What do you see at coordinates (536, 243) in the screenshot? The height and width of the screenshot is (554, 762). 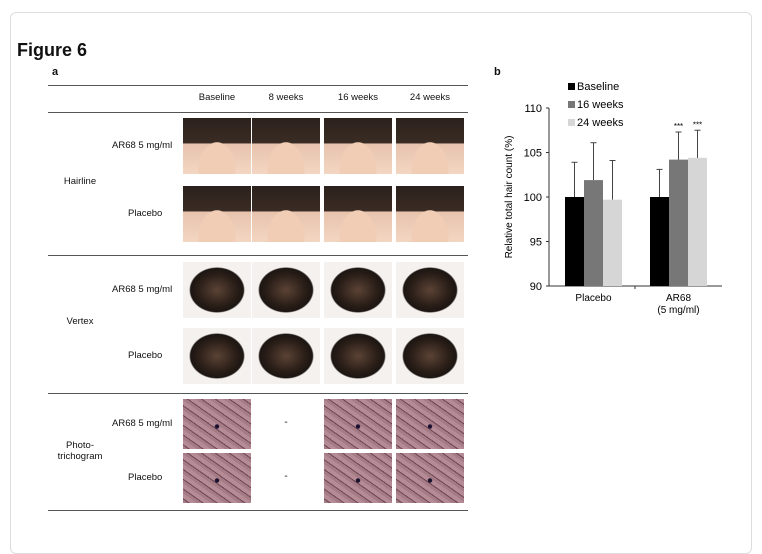 I see `y-tick-label: 95` at bounding box center [536, 243].